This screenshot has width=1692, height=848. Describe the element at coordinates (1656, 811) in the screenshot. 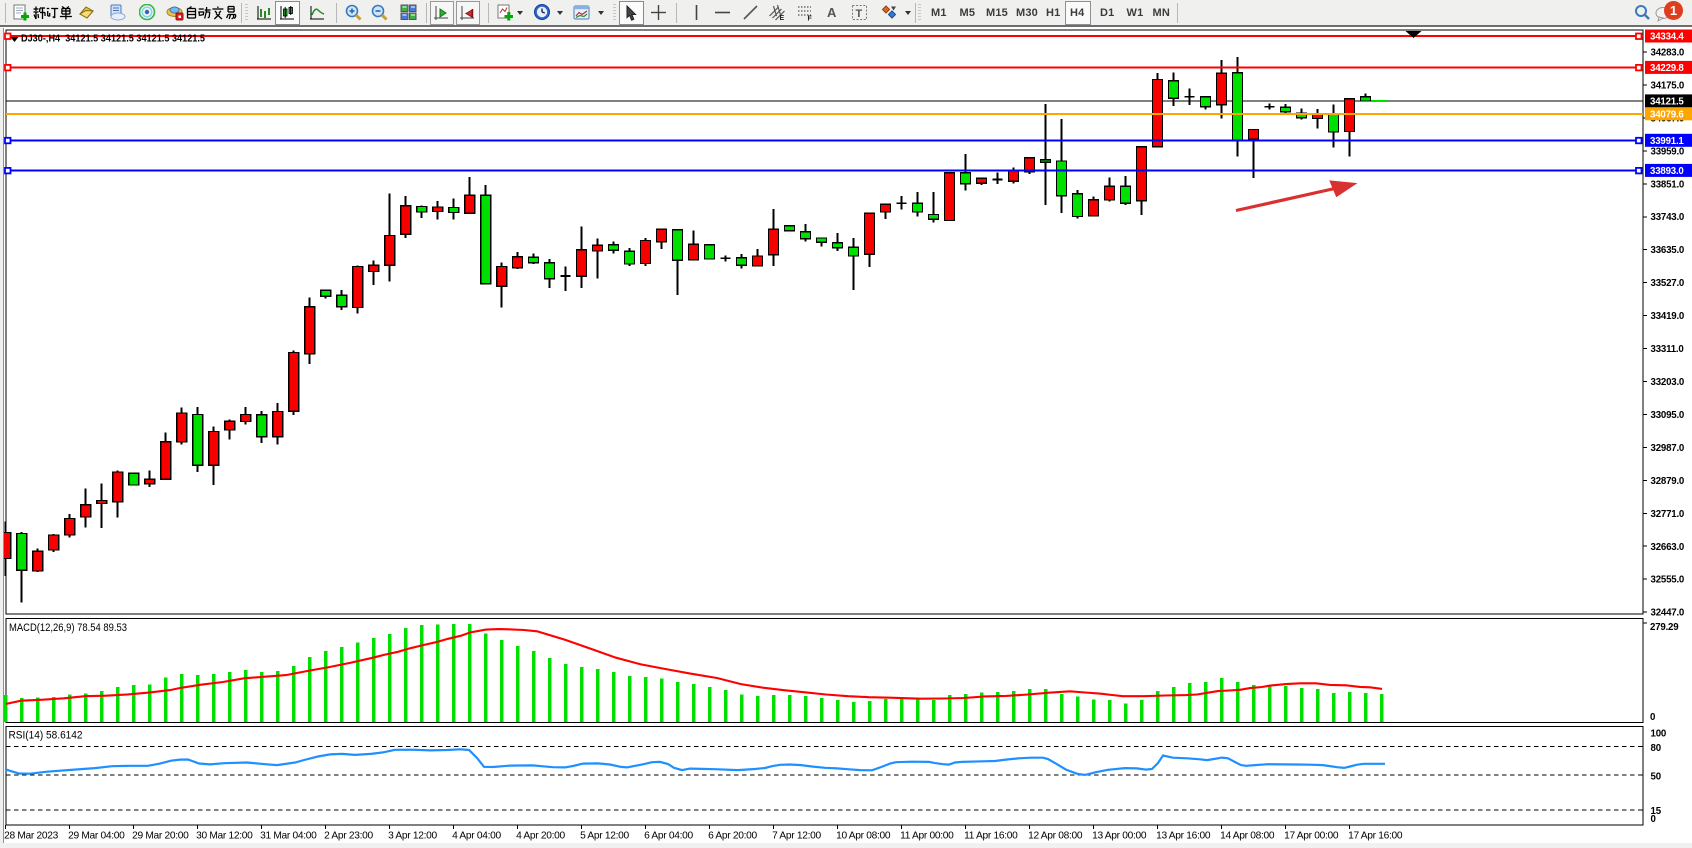

I see `svg-text: 15` at that location.